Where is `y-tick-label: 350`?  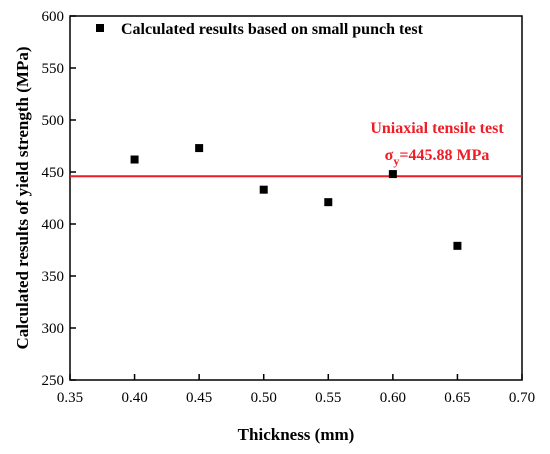 y-tick-label: 350 is located at coordinates (53, 277).